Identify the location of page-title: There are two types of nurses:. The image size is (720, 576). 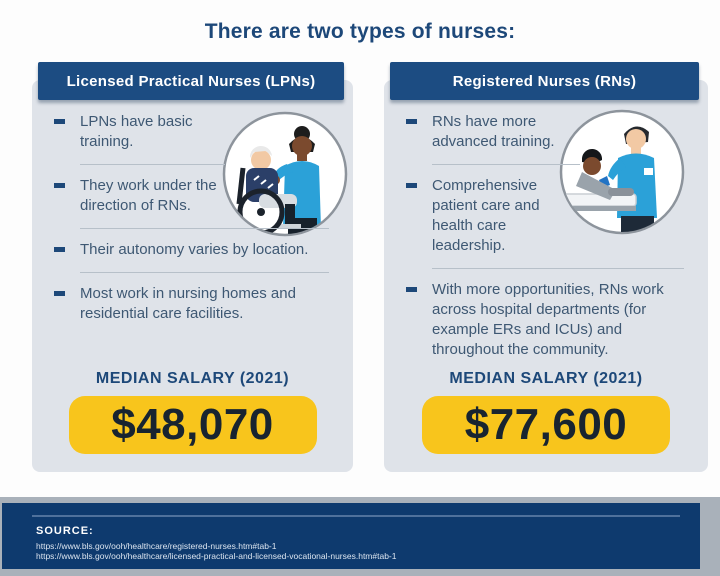
(360, 31).